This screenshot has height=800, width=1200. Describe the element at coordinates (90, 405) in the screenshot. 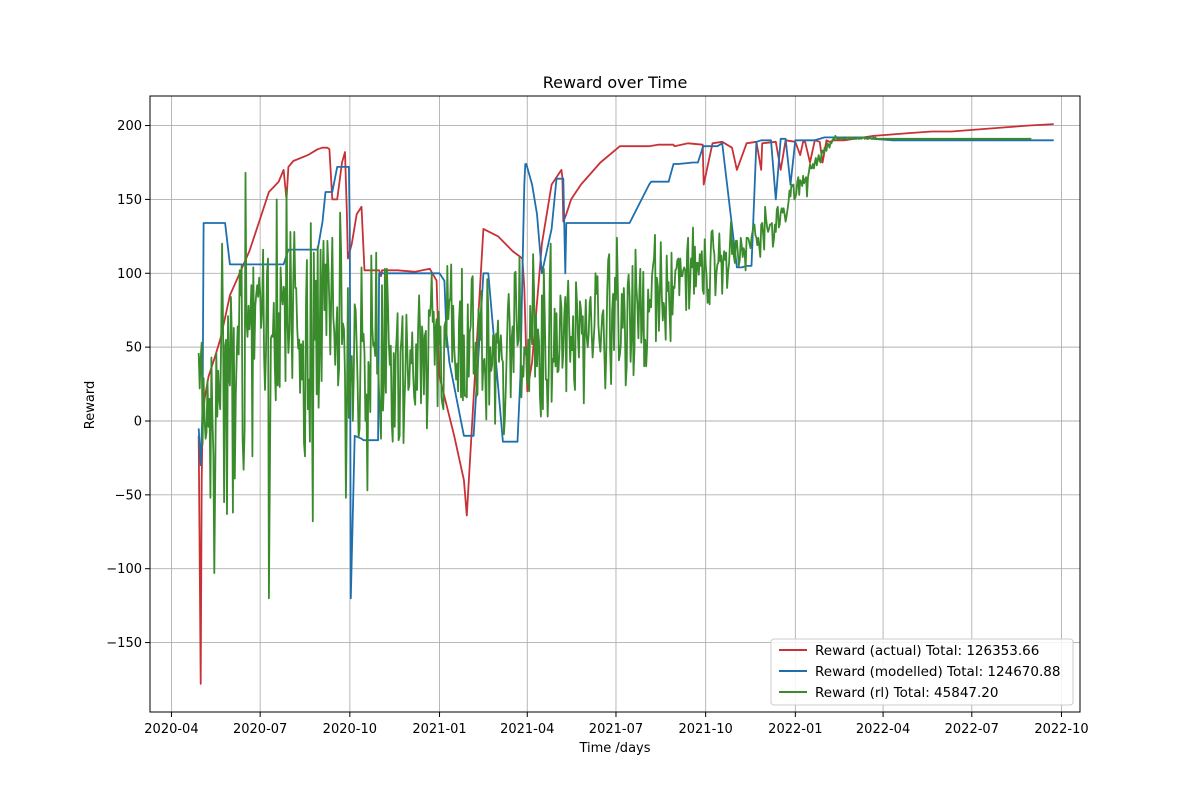

I see `y-axis-label: Reward` at that location.